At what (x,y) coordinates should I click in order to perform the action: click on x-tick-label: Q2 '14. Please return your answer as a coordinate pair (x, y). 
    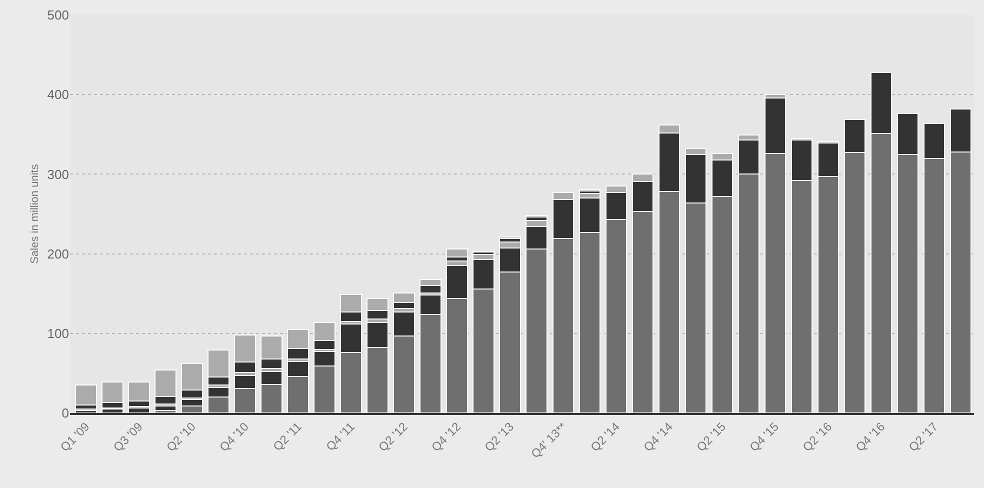
    Looking at the image, I should click on (605, 436).